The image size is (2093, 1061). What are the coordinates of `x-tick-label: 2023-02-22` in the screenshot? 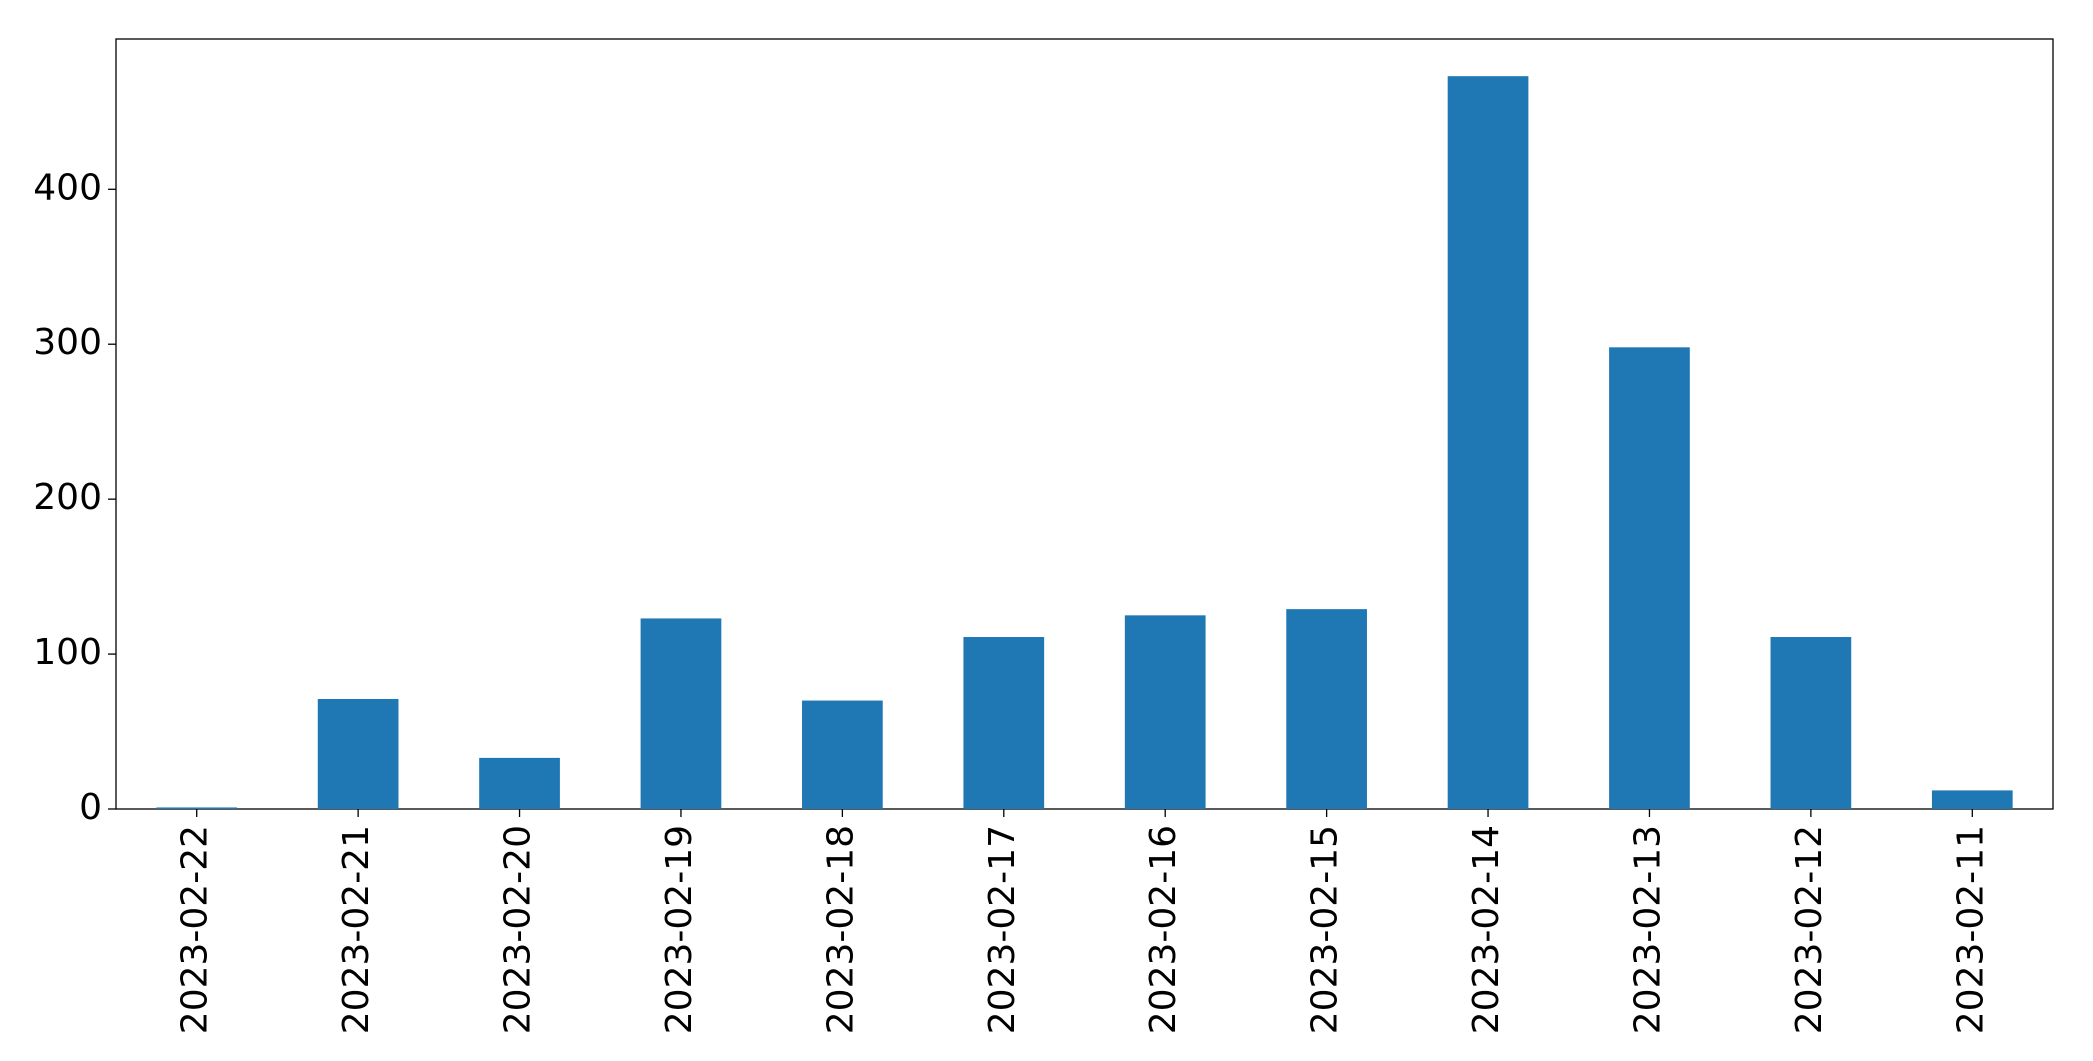 It's located at (195, 929).